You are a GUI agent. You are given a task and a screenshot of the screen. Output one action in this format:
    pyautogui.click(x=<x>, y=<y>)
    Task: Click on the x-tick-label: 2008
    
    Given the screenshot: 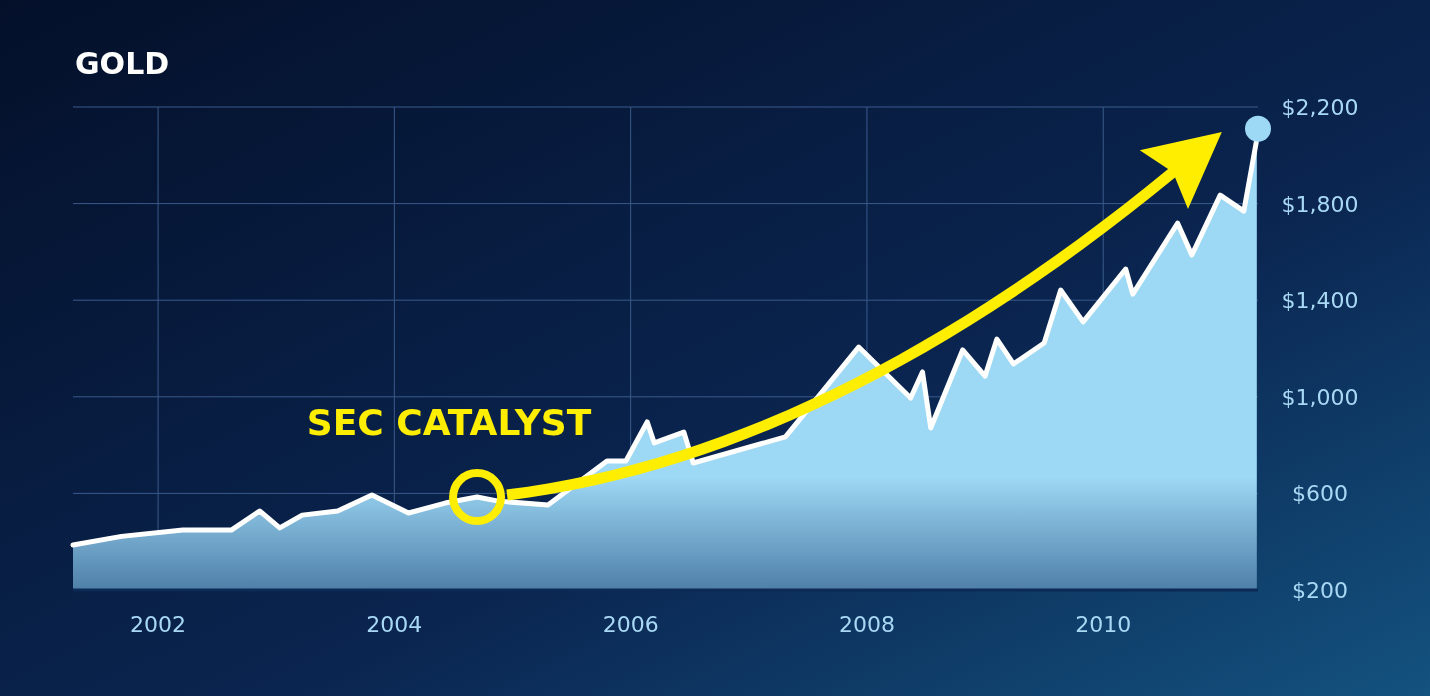 What is the action you would take?
    pyautogui.click(x=866, y=624)
    